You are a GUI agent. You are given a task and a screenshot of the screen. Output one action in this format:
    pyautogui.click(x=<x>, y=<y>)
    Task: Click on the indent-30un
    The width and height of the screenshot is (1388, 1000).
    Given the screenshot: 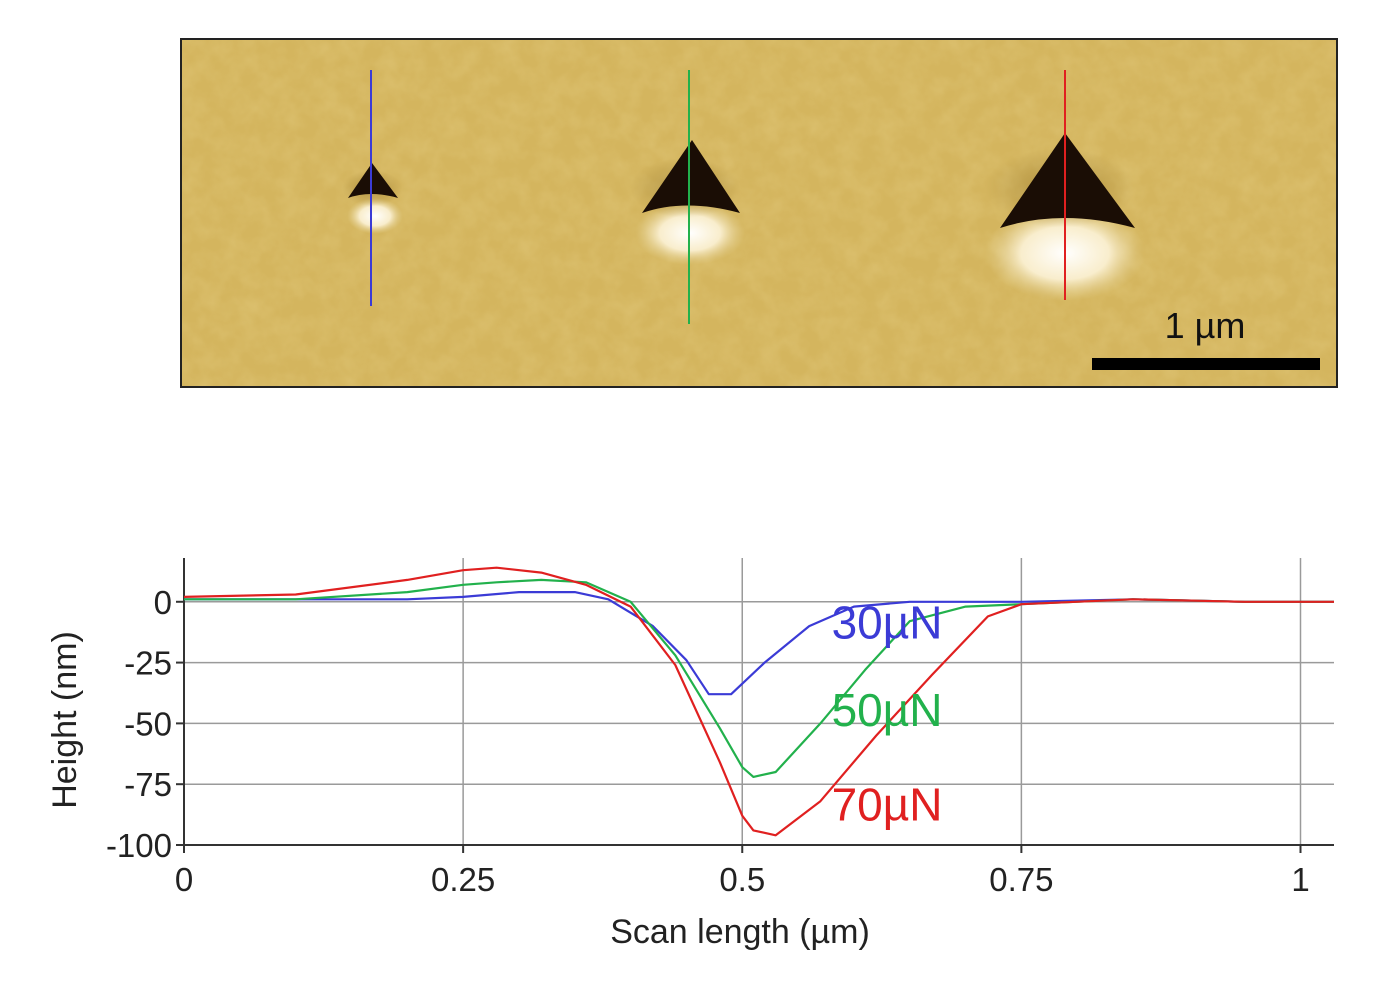 What is the action you would take?
    pyautogui.click(x=372, y=188)
    